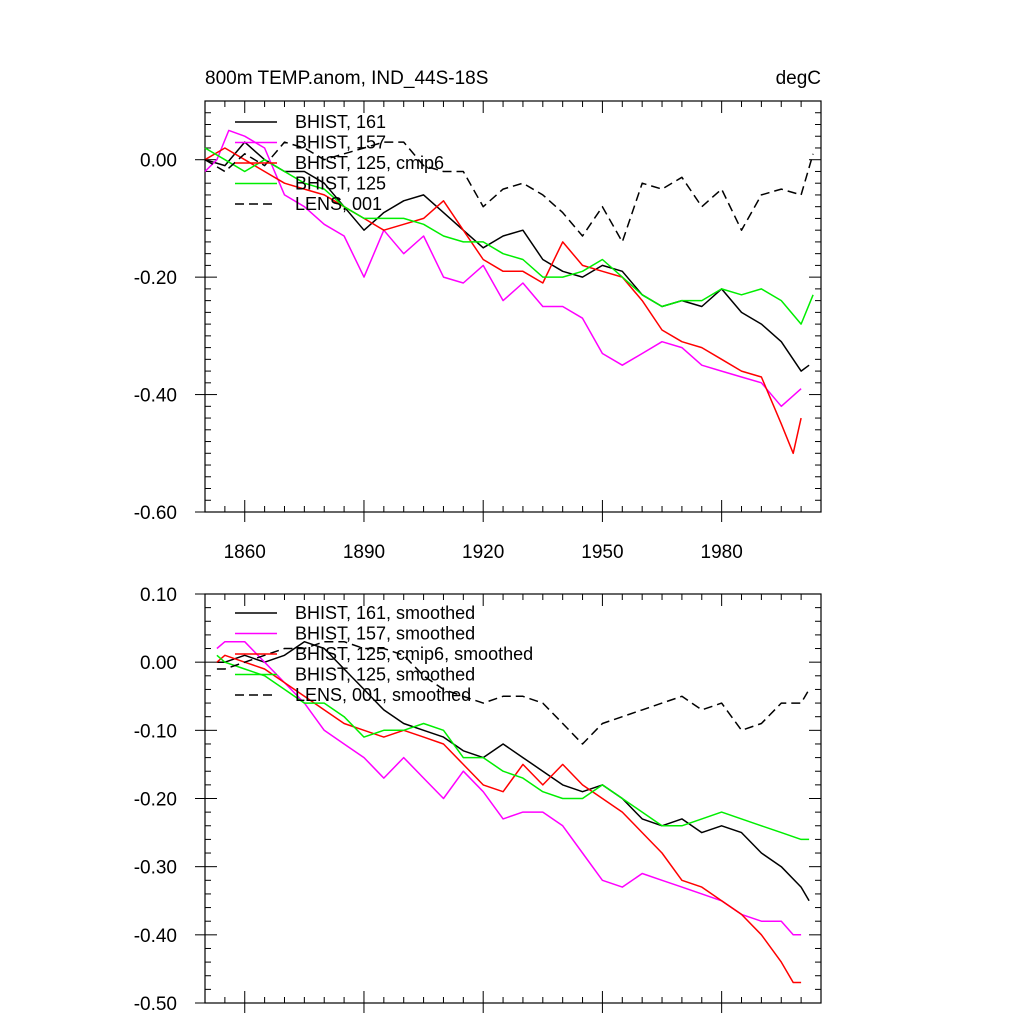 Image resolution: width=1024 pixels, height=1029 pixels. Describe the element at coordinates (385, 613) in the screenshot. I see `legend-label: BHIST, 161, smoothed` at that location.